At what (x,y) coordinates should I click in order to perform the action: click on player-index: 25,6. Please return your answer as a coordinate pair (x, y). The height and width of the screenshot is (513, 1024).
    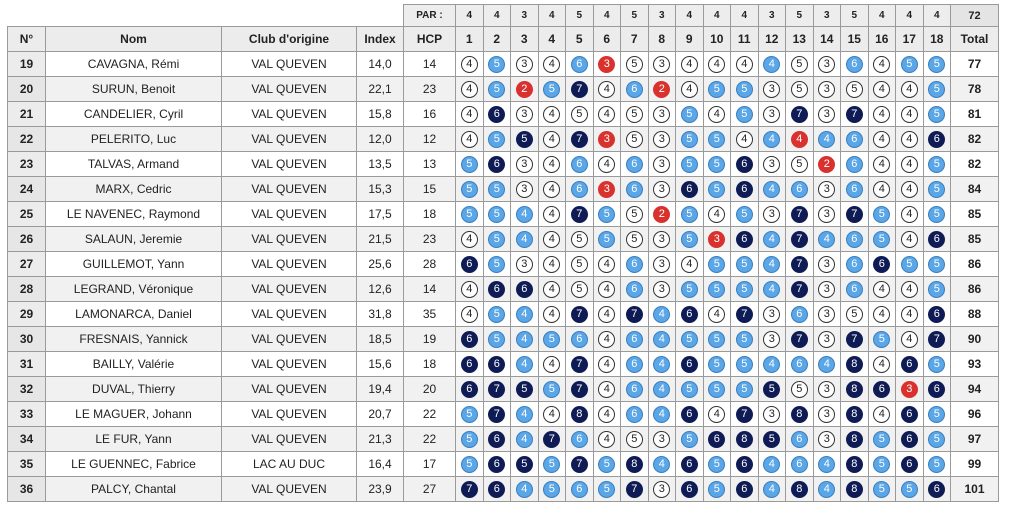
    Looking at the image, I should click on (380, 264).